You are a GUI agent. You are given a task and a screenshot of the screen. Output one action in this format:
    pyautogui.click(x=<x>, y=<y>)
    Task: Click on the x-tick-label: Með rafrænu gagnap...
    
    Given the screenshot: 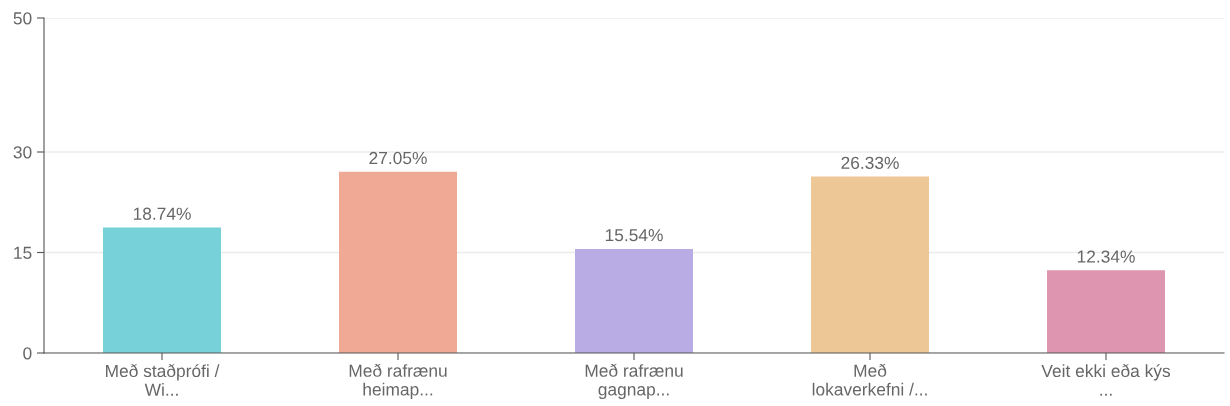 What is the action you would take?
    pyautogui.click(x=634, y=381)
    